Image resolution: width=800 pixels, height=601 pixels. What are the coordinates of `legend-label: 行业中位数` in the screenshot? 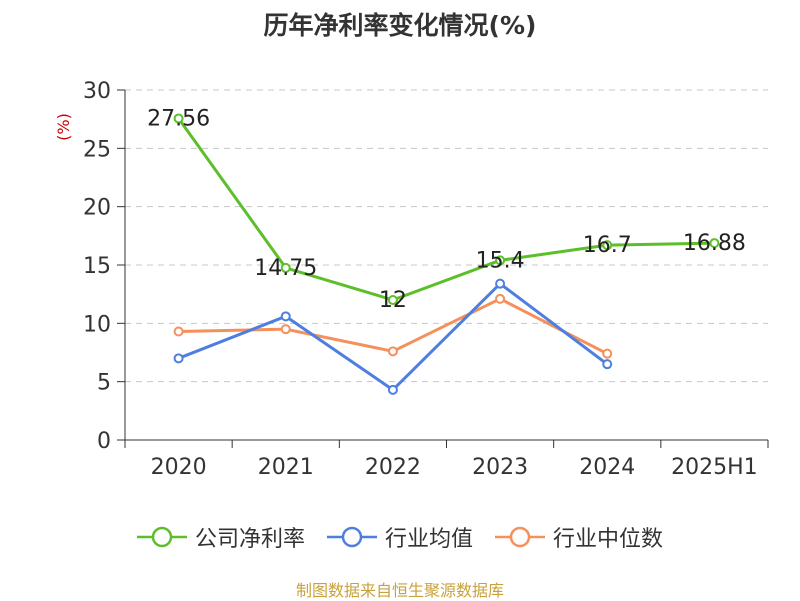 It's located at (608, 539).